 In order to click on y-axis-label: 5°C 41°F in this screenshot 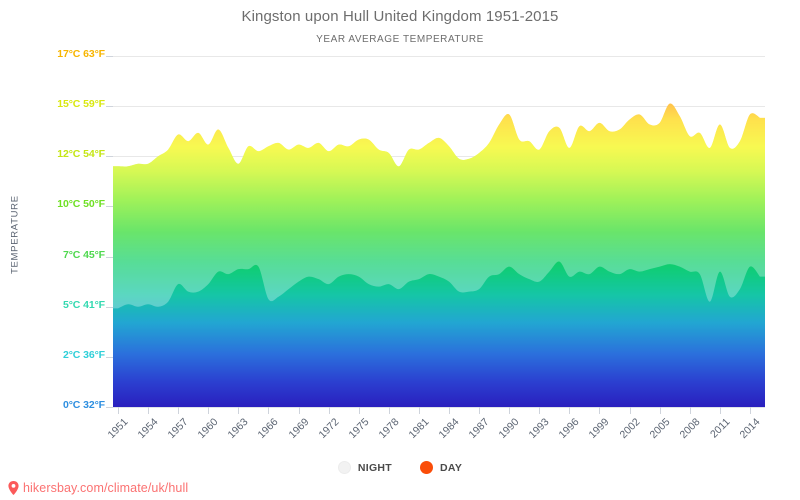, I will do `click(83, 305)`.